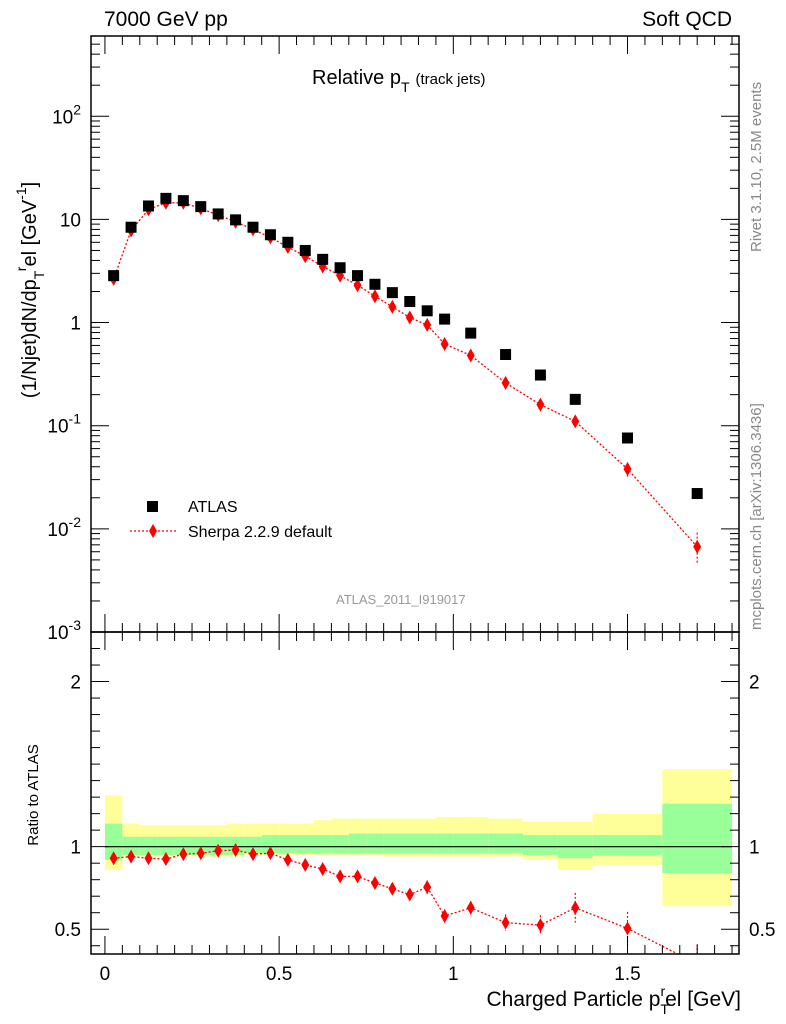 Image resolution: width=786 pixels, height=1024 pixels. I want to click on x-tick-label: 0, so click(105, 974).